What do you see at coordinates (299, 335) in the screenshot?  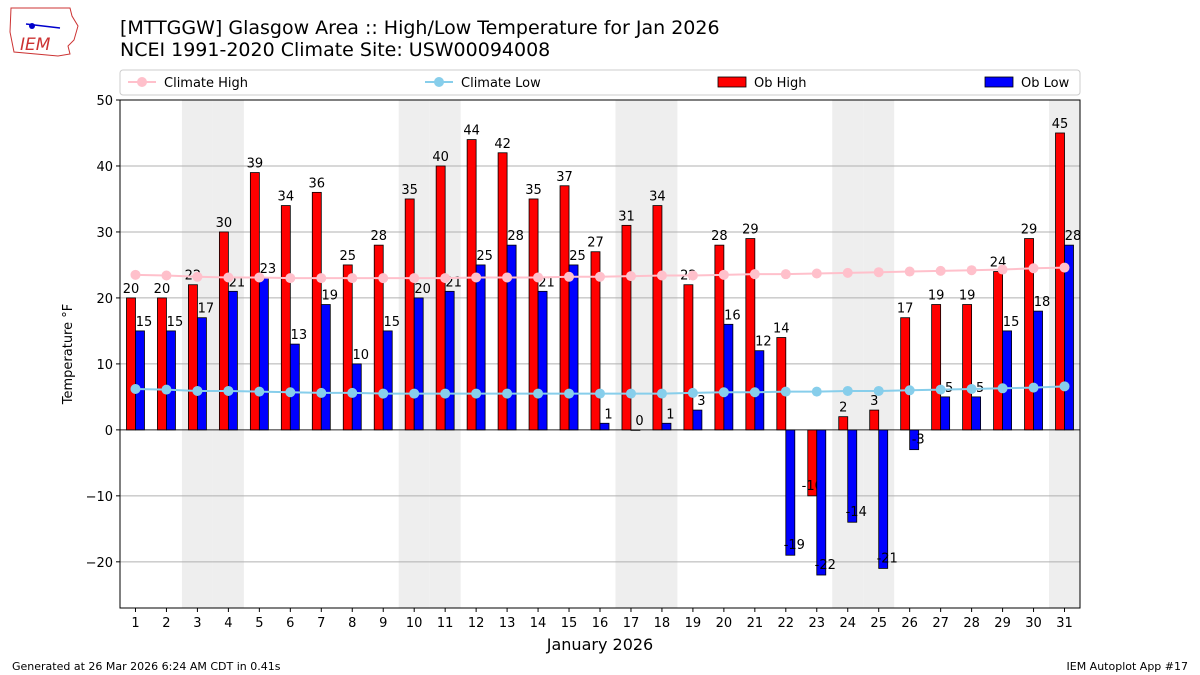 I see `ob-low-bar-label: 13` at bounding box center [299, 335].